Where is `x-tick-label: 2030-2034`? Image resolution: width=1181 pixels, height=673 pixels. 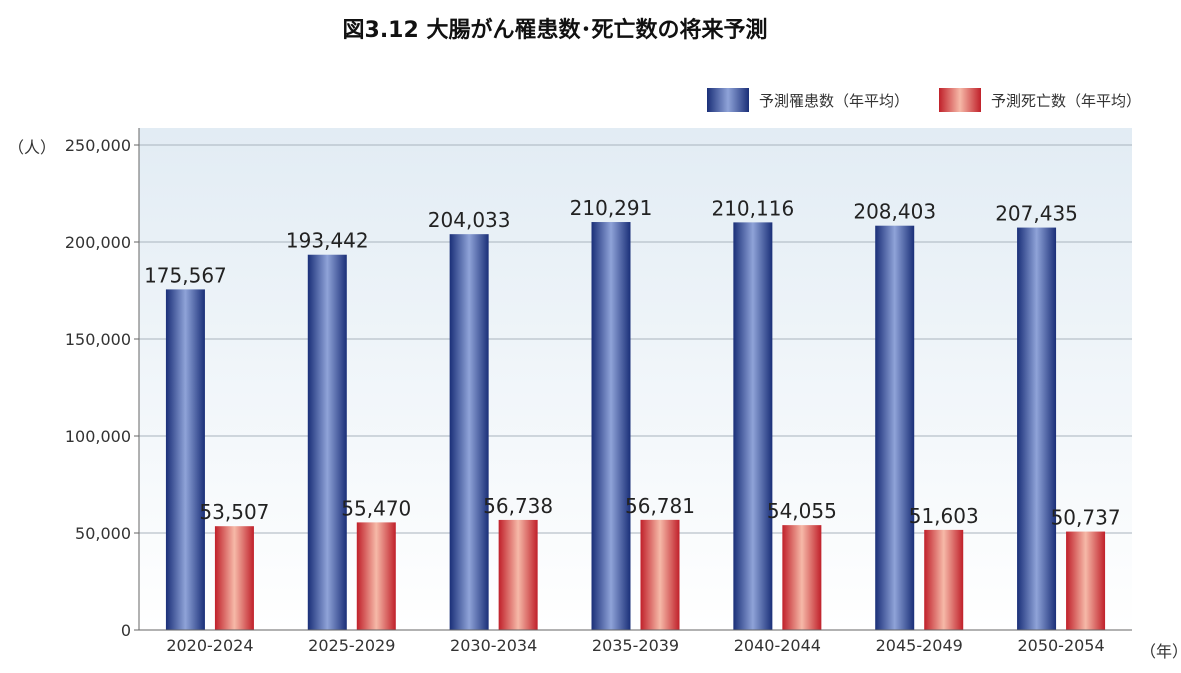 x-tick-label: 2030-2034 is located at coordinates (493, 645).